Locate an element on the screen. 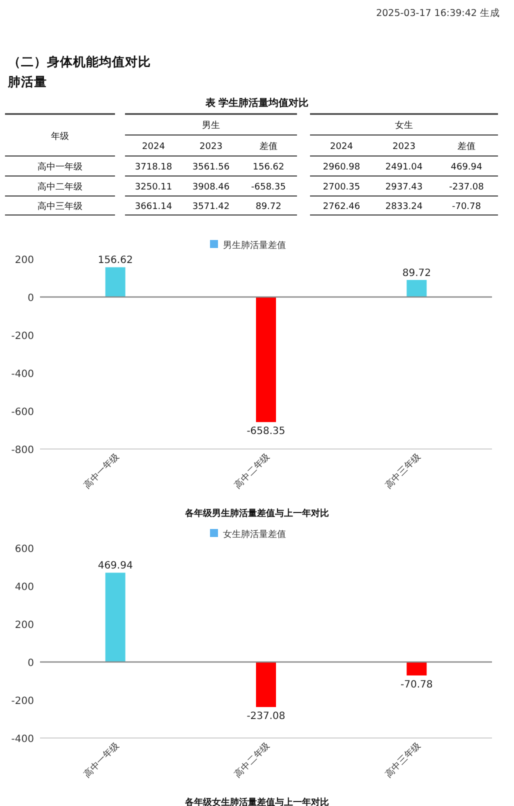 Image resolution: width=514 pixels, height=806 pixels. text: 3908.46 is located at coordinates (211, 187).